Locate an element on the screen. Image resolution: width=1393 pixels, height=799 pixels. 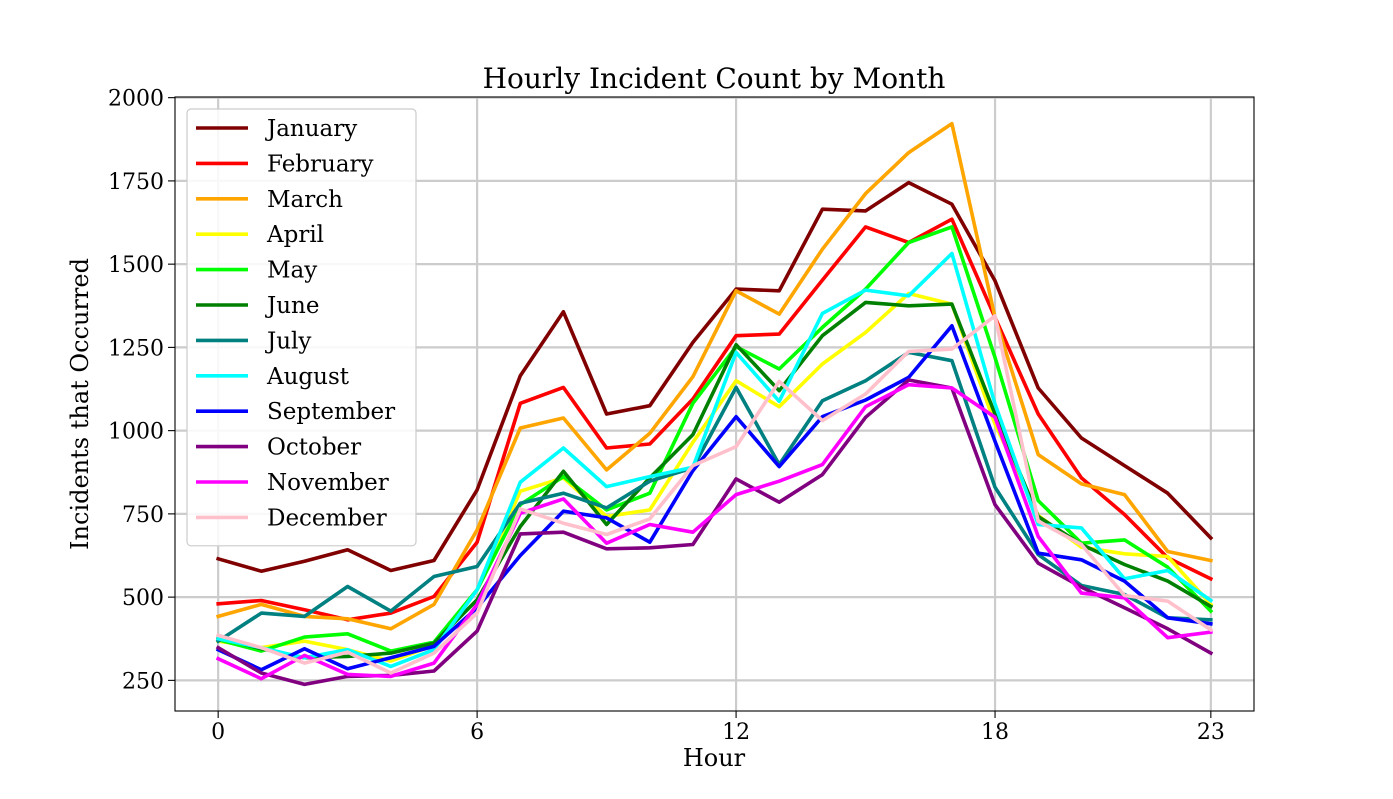
y-tick-label: 1500 is located at coordinates (136, 265).